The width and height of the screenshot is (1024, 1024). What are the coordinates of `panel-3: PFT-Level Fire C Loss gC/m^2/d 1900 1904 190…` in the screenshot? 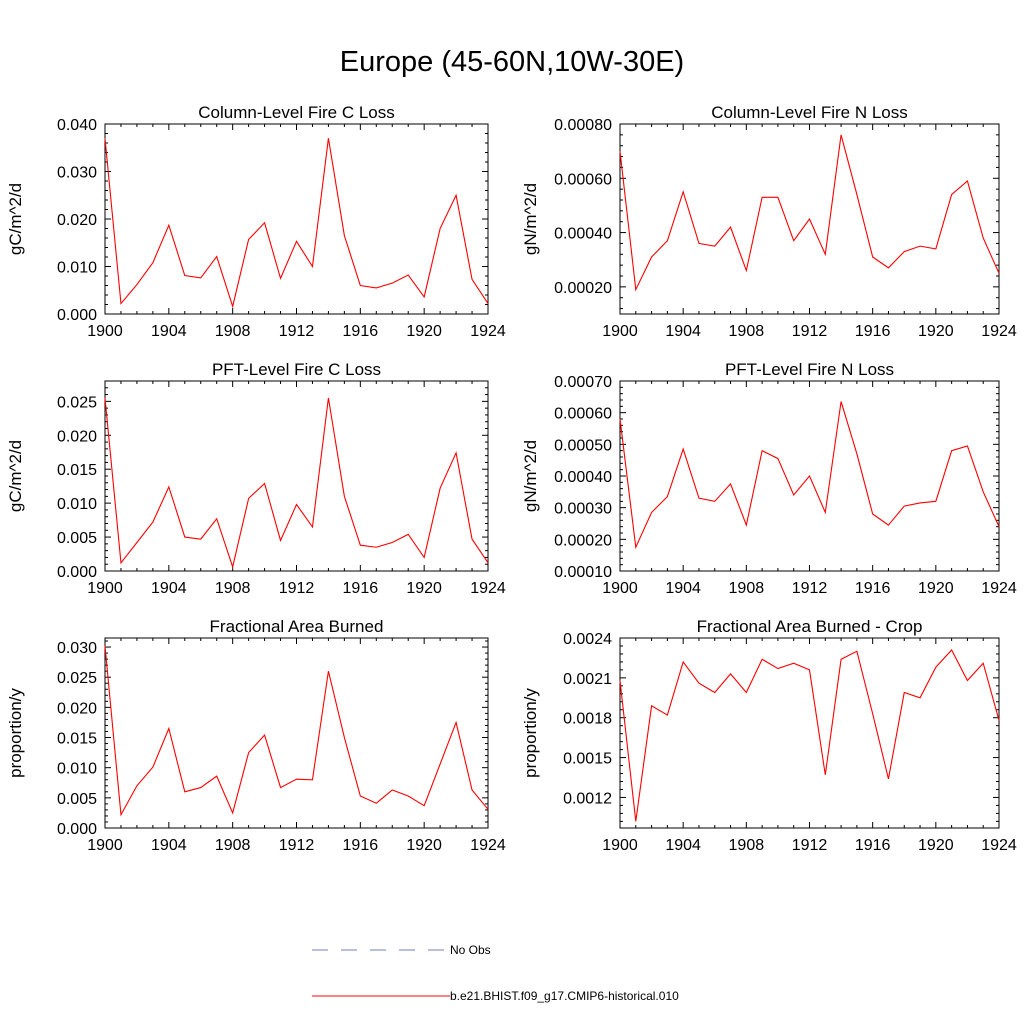 It's located at (256, 478).